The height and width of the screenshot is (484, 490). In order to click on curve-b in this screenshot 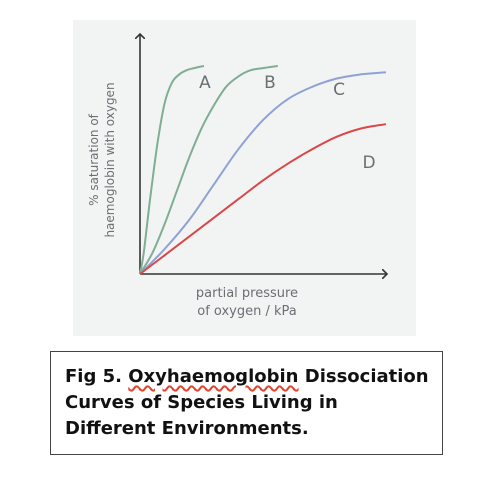, I will do `click(208, 170)`.